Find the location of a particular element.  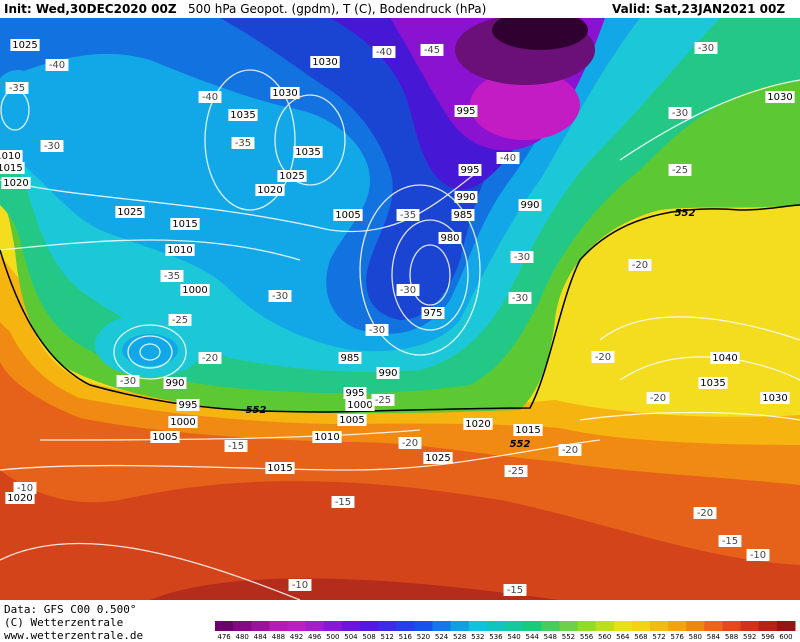

scale-label: 516 is located at coordinates (406, 637).